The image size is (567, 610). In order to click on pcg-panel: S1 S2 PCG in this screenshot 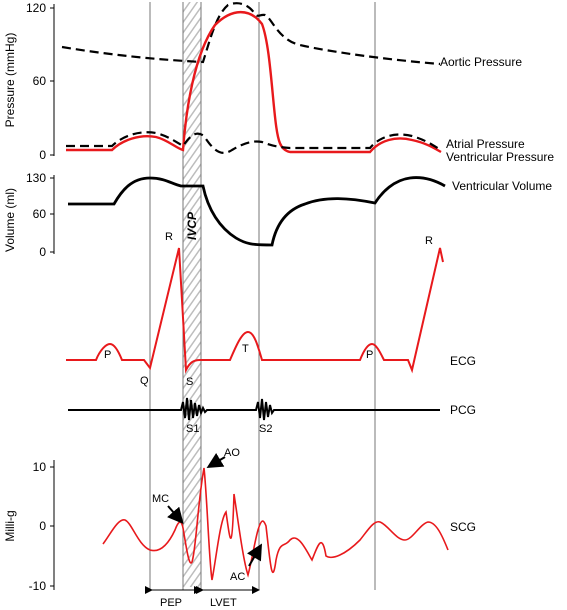, I will do `click(272, 416)`.